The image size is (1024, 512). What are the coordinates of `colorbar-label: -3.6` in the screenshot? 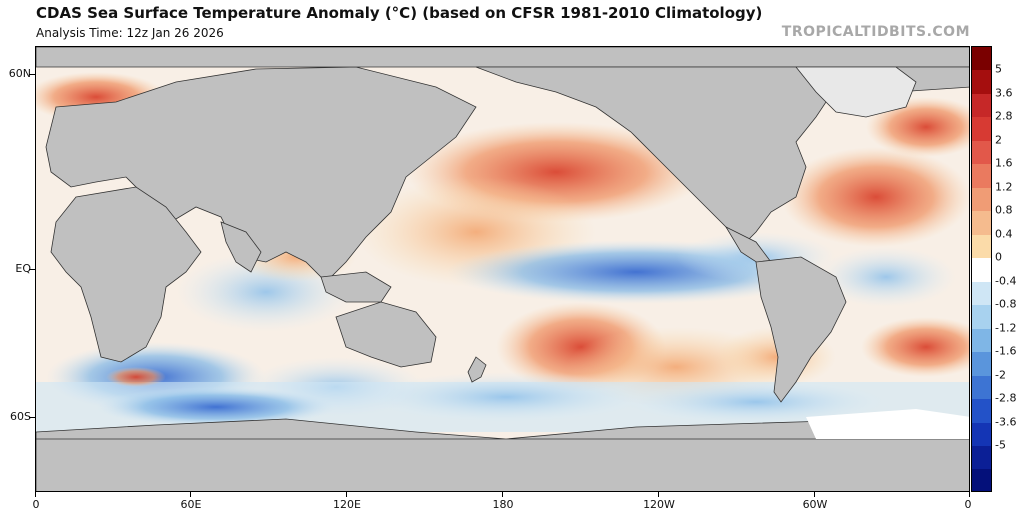 It's located at (1006, 422).